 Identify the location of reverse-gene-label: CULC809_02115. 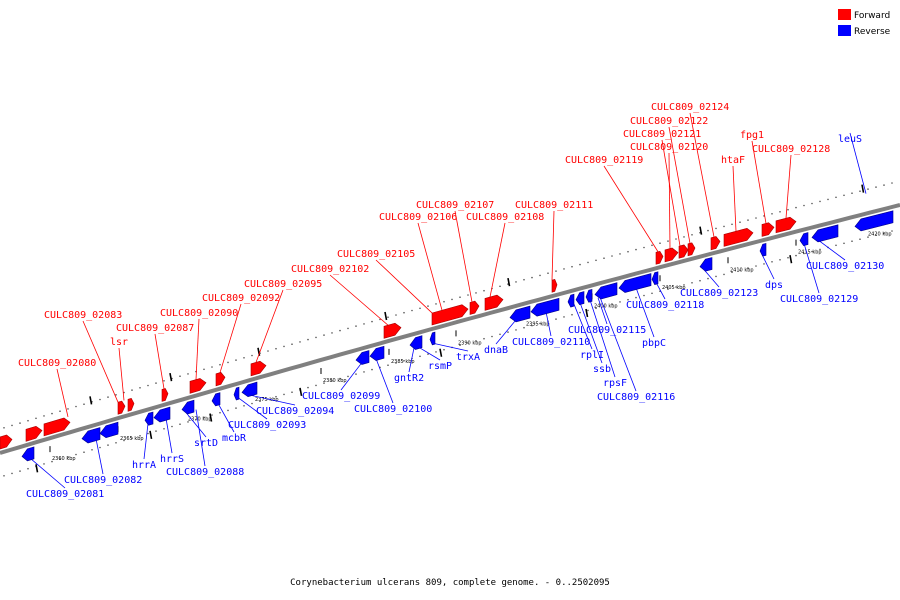
(607, 330).